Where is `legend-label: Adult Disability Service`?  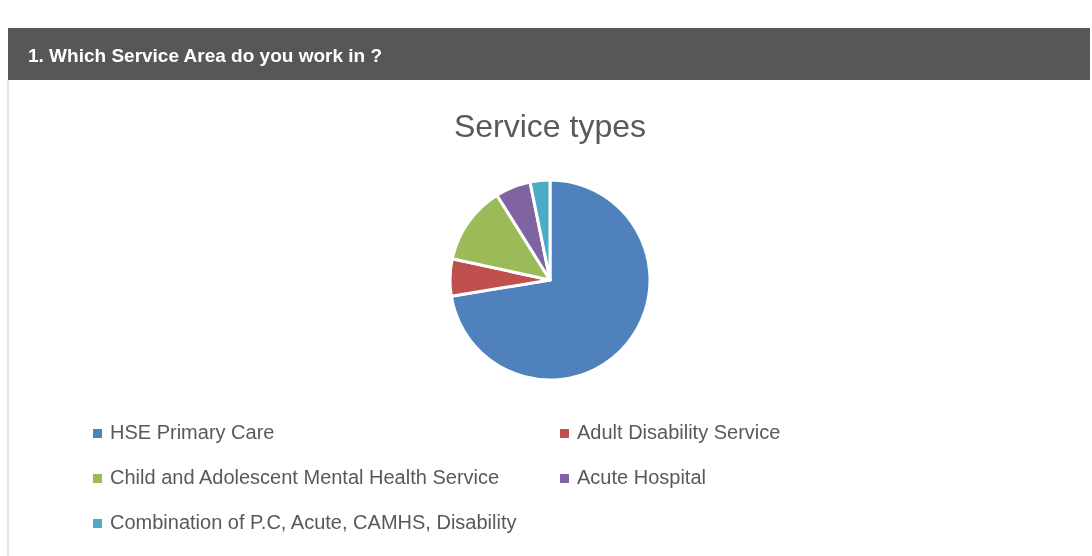
legend-label: Adult Disability Service is located at coordinates (679, 432).